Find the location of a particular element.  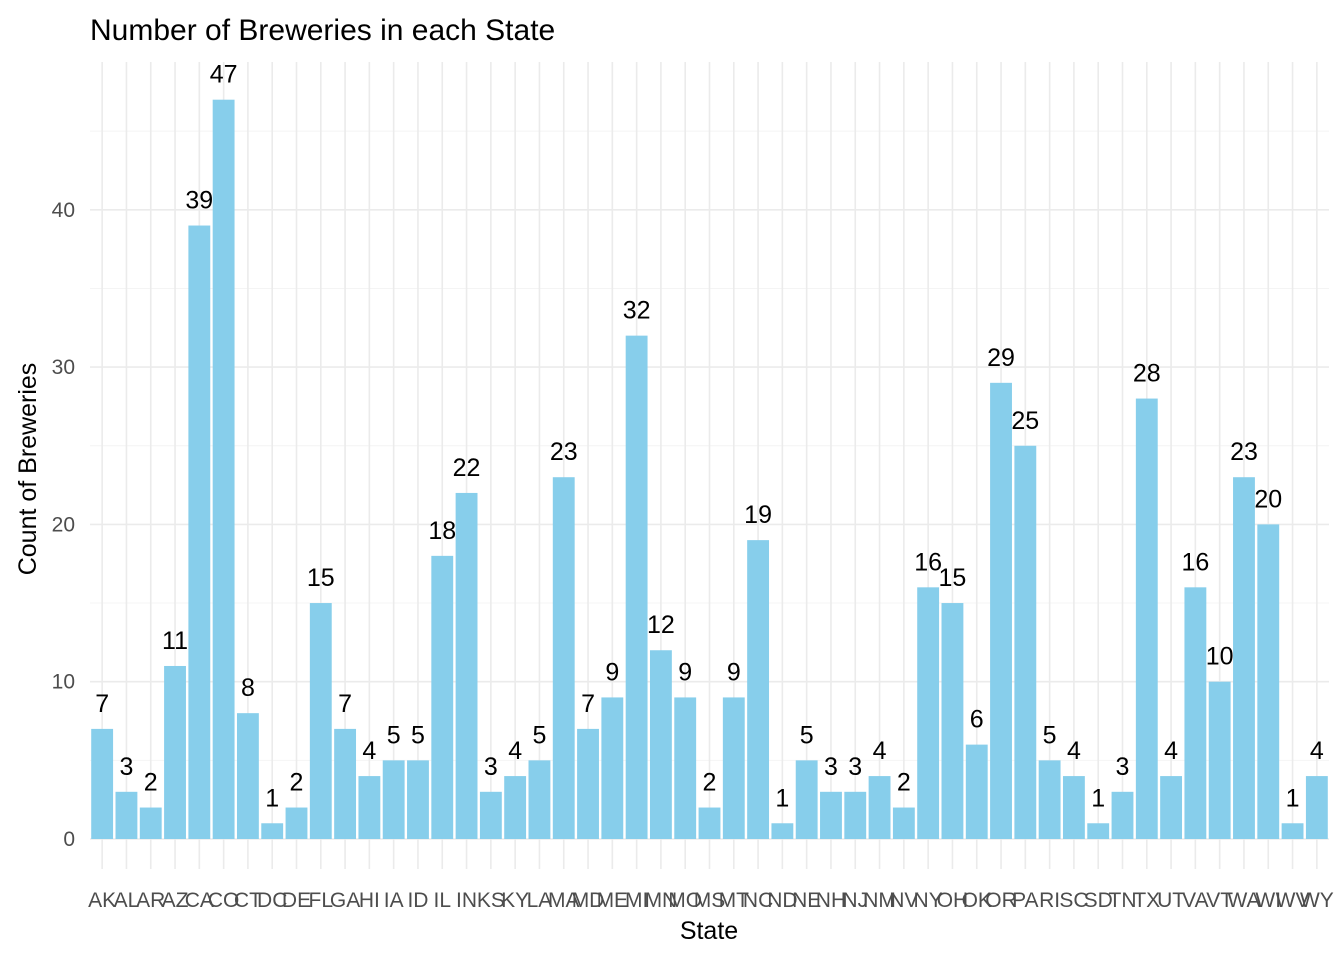

y-tick-label: 10 is located at coordinates (63, 682).